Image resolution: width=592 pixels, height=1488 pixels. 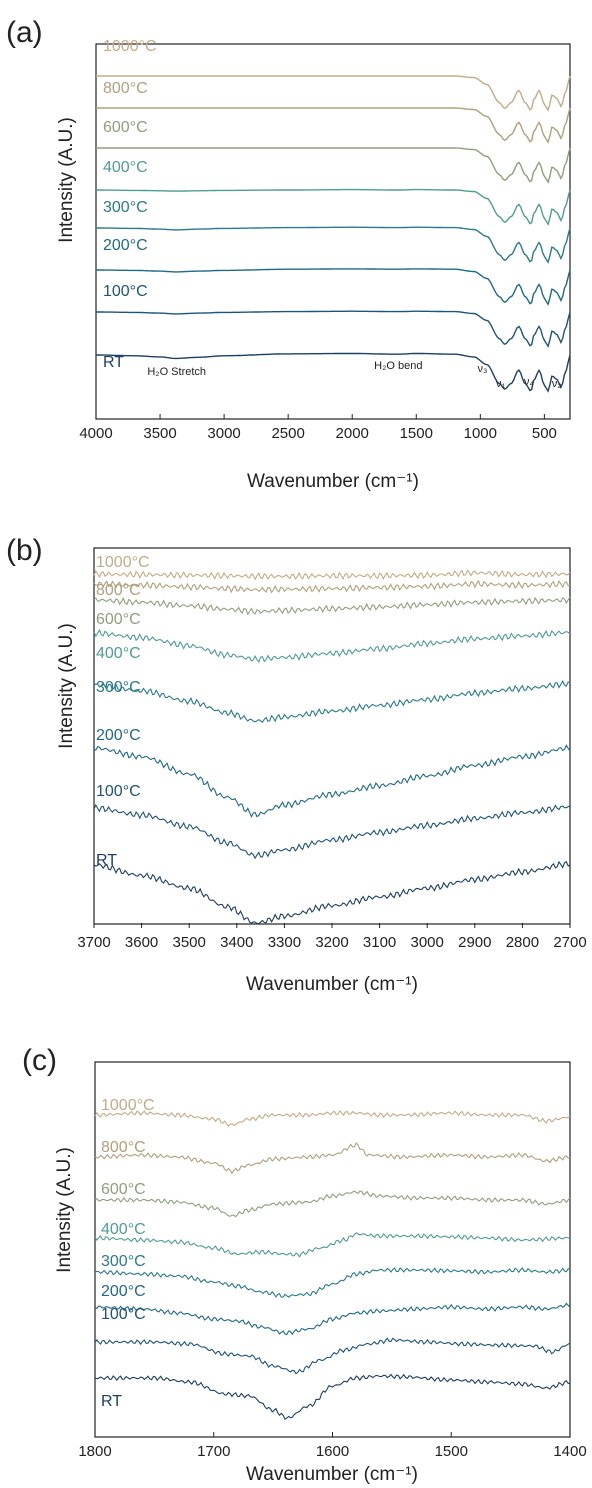 What do you see at coordinates (480, 433) in the screenshot?
I see `x-tick-label: 1000` at bounding box center [480, 433].